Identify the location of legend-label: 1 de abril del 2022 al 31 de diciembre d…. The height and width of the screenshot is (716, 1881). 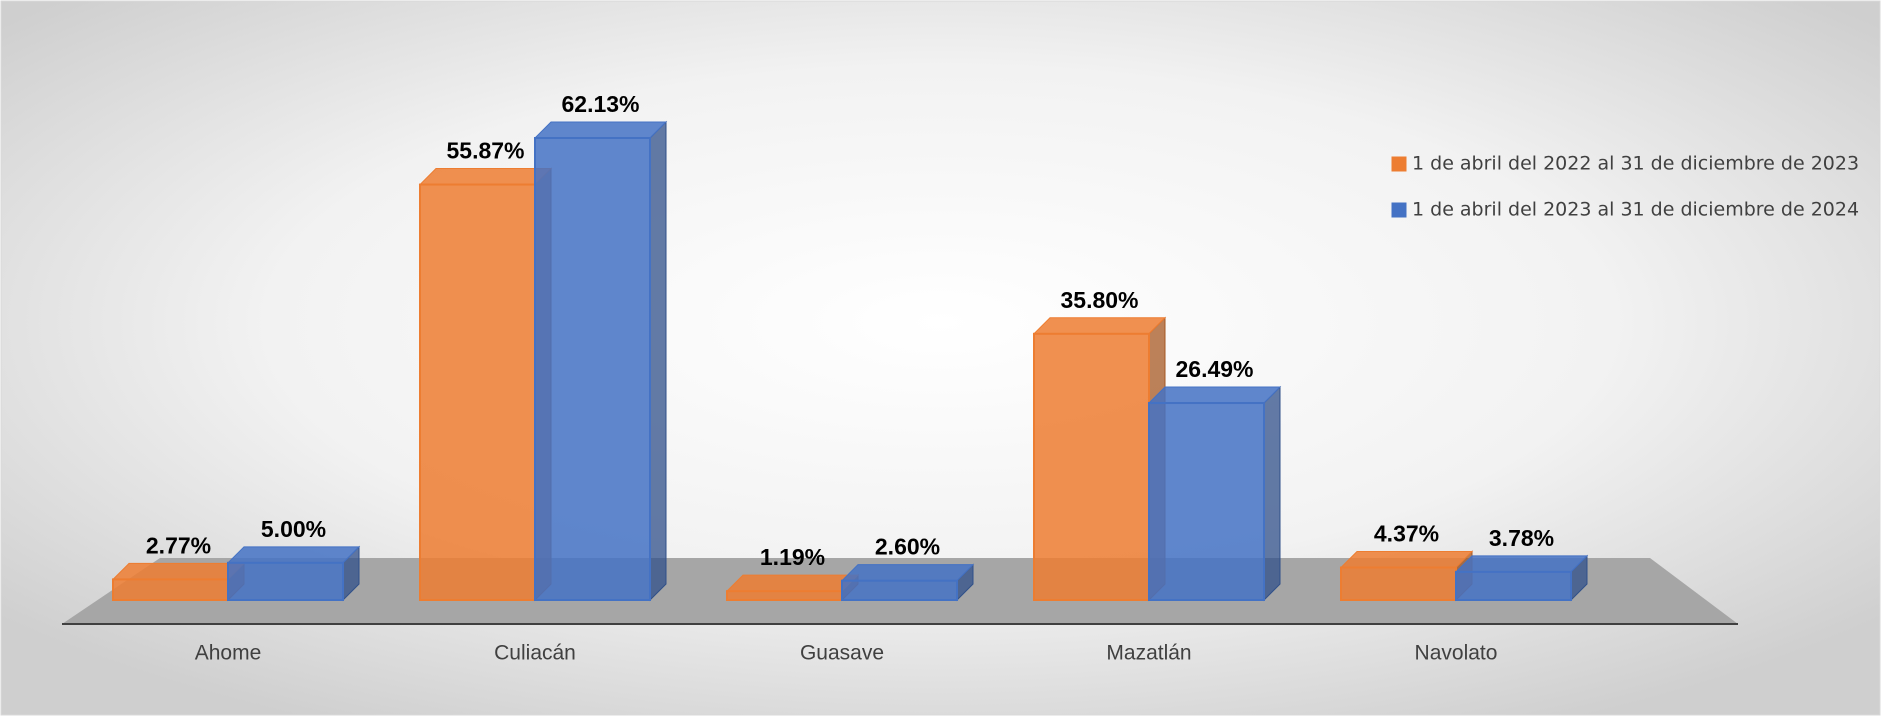
(1635, 164).